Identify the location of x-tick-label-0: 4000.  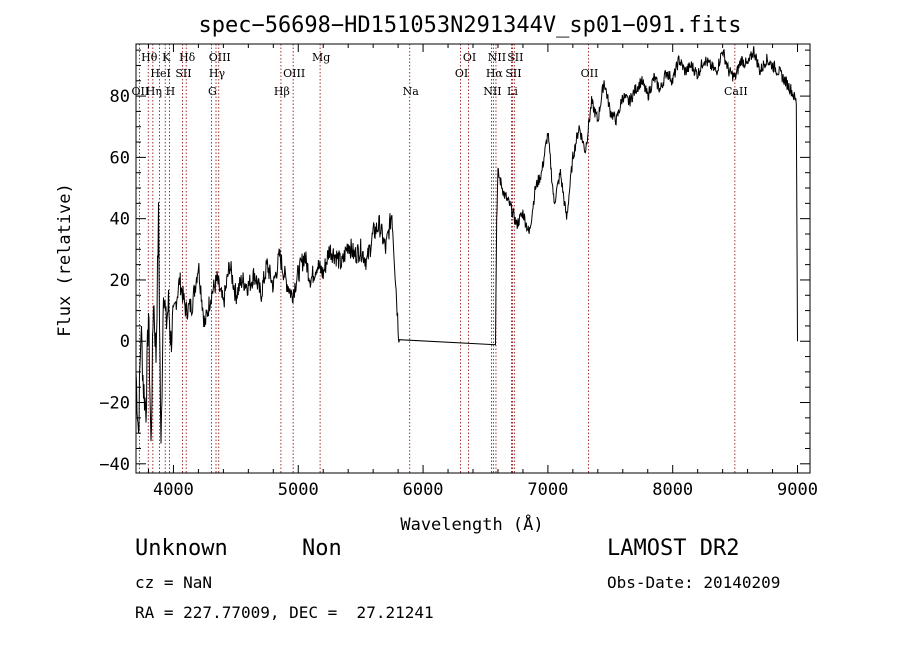
(173, 490).